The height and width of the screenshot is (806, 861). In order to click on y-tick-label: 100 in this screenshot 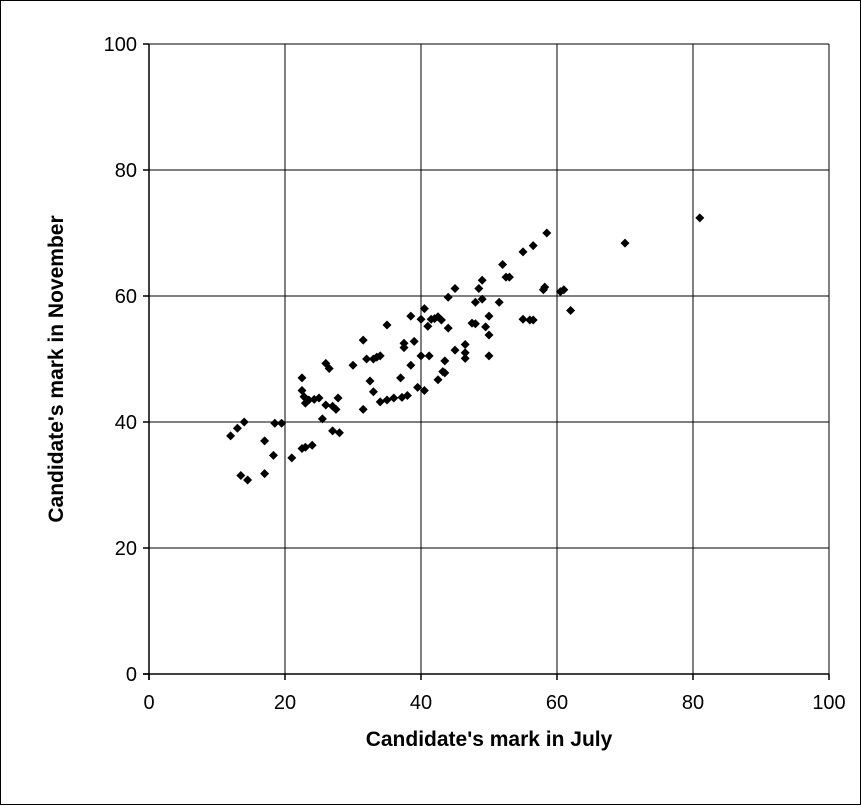, I will do `click(120, 45)`.